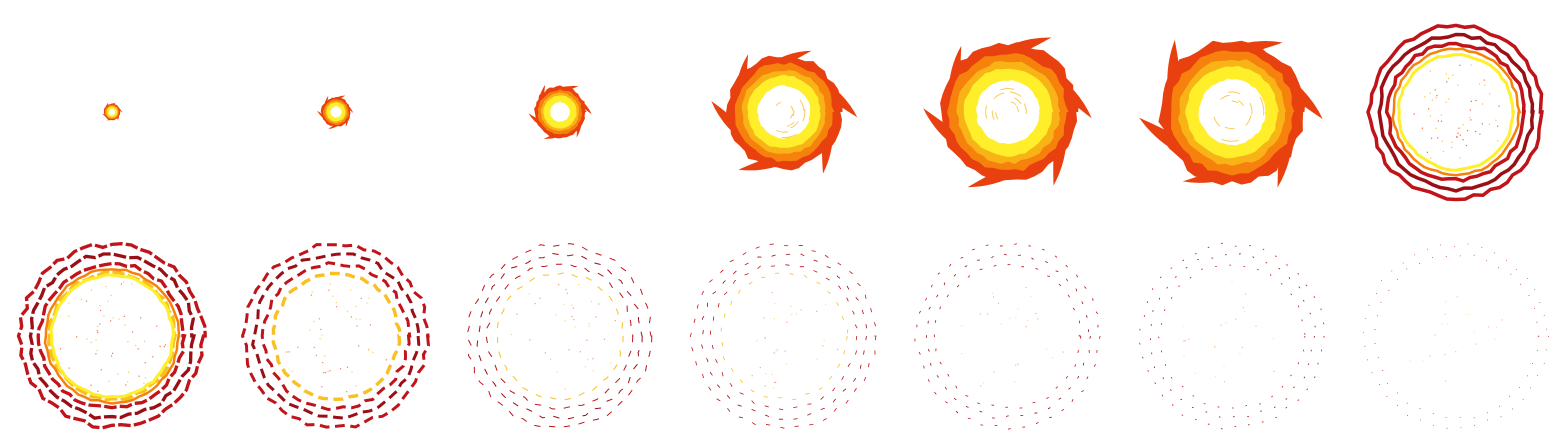  I want to click on core-swirl, so click(1006, 104).